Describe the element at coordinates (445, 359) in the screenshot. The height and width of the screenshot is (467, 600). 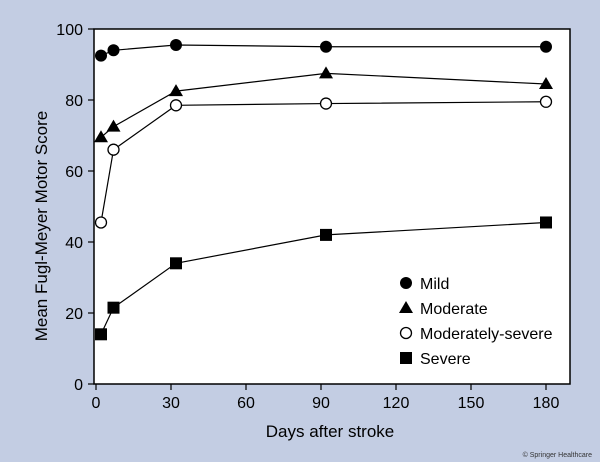
I see `legend-label-severe: Severe` at that location.